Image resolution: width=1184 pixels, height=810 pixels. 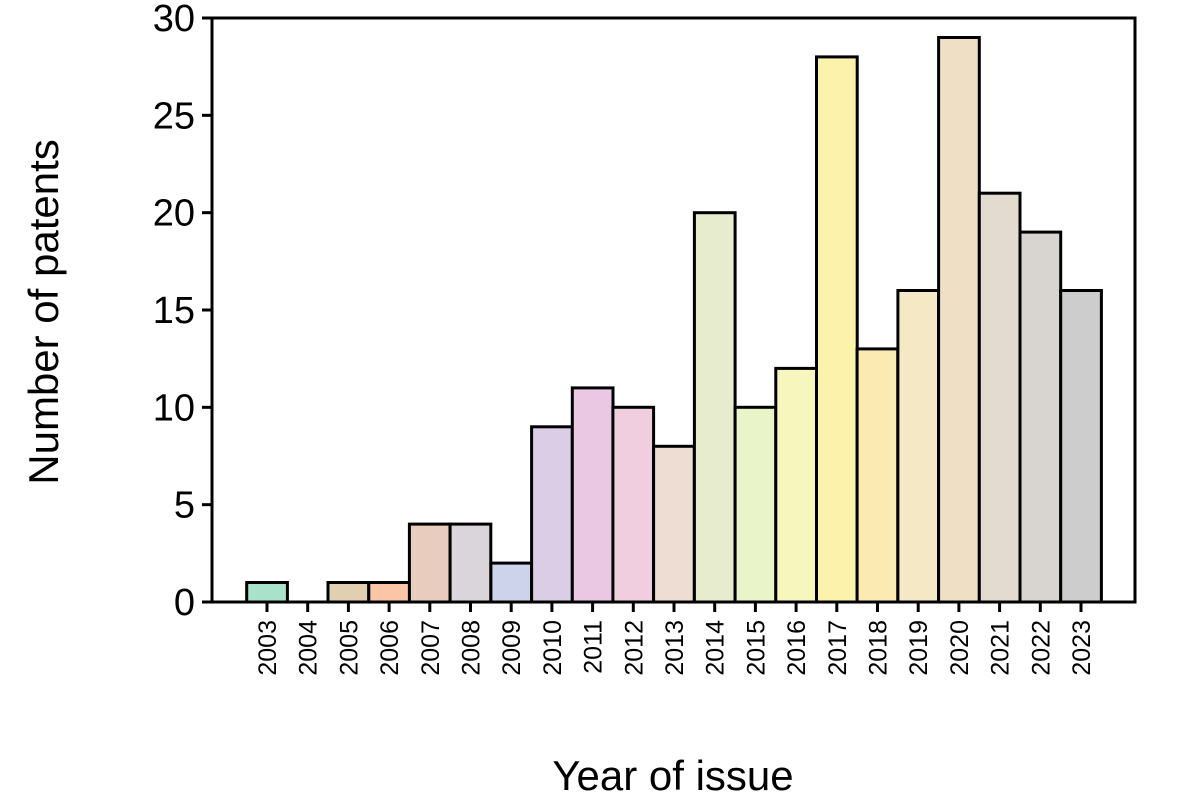 What do you see at coordinates (797, 648) in the screenshot?
I see `x-tick-label-2016: 2016` at bounding box center [797, 648].